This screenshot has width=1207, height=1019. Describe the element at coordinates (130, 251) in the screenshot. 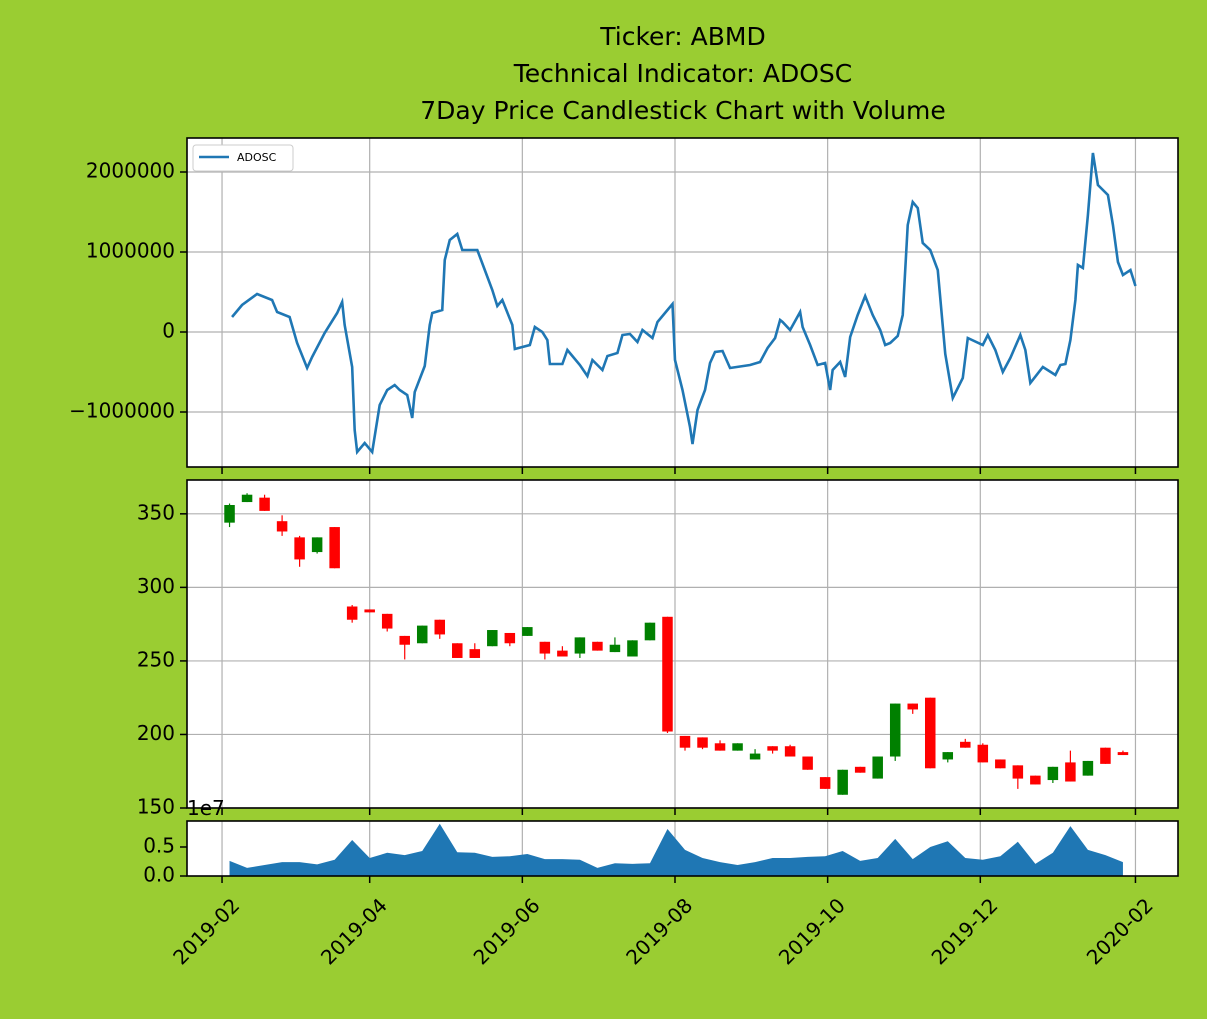

I see `y-tick-label: 1000000` at that location.